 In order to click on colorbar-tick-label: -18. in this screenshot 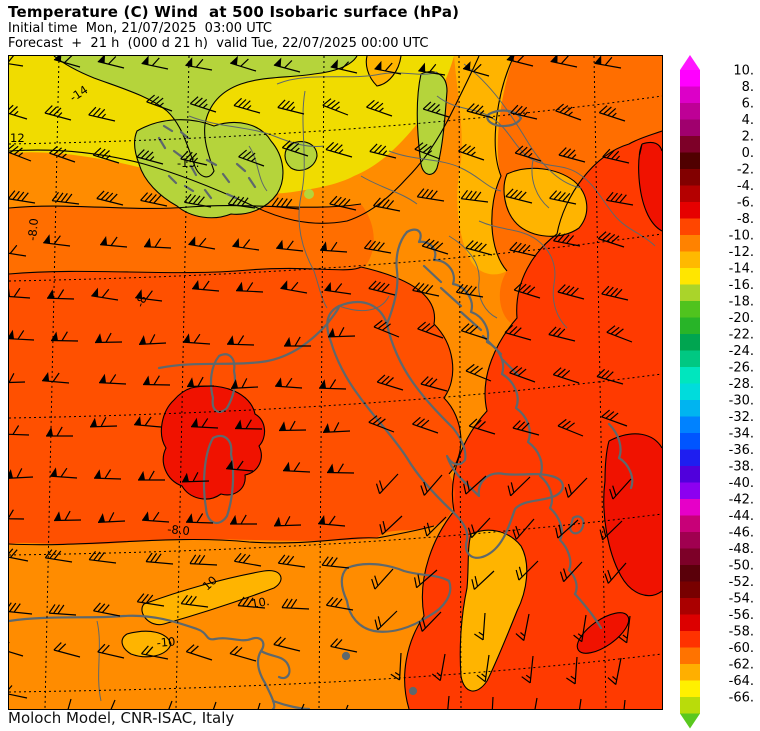, I will do `click(741, 302)`.